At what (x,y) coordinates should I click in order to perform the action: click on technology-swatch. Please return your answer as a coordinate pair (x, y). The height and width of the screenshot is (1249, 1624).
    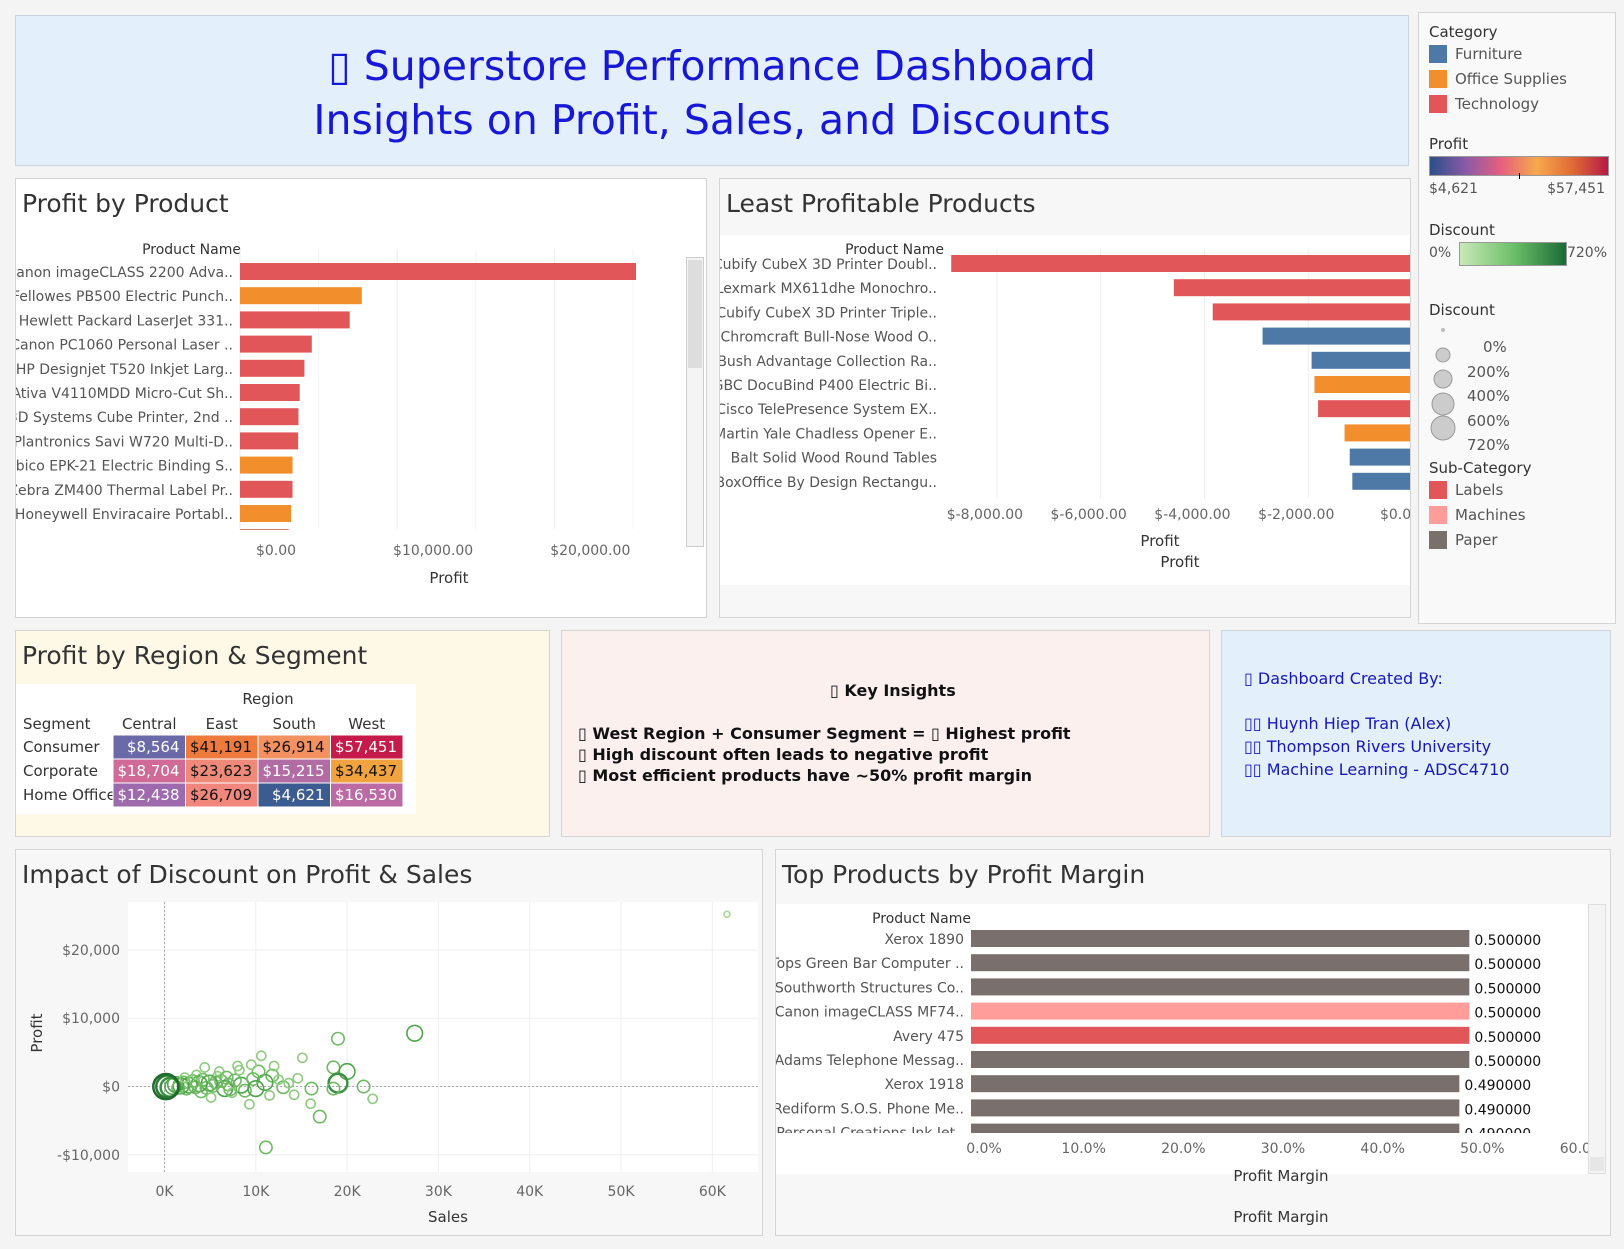
    Looking at the image, I should click on (1438, 104).